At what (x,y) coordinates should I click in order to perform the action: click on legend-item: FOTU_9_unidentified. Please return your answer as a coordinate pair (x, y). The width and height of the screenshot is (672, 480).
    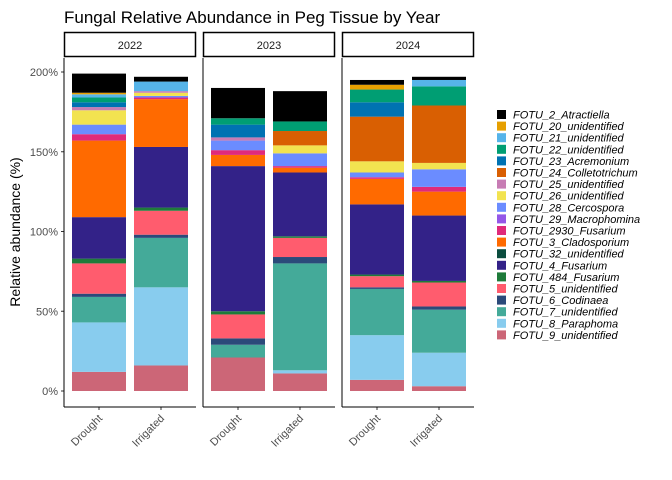
    Looking at the image, I should click on (557, 336).